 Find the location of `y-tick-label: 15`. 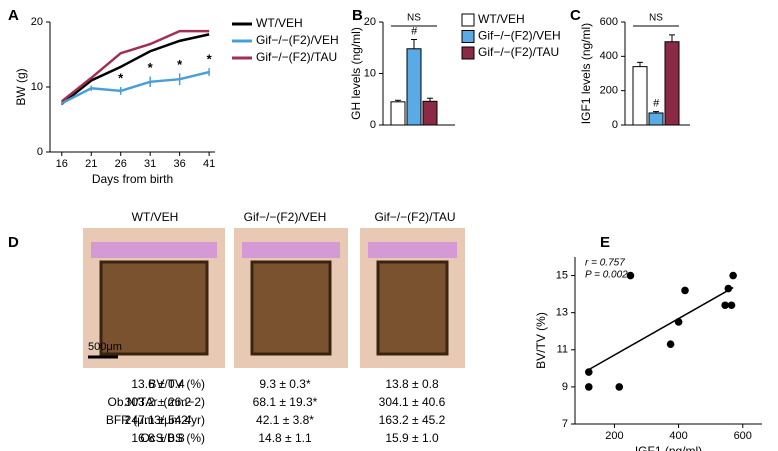

y-tick-label: 15 is located at coordinates (562, 275).